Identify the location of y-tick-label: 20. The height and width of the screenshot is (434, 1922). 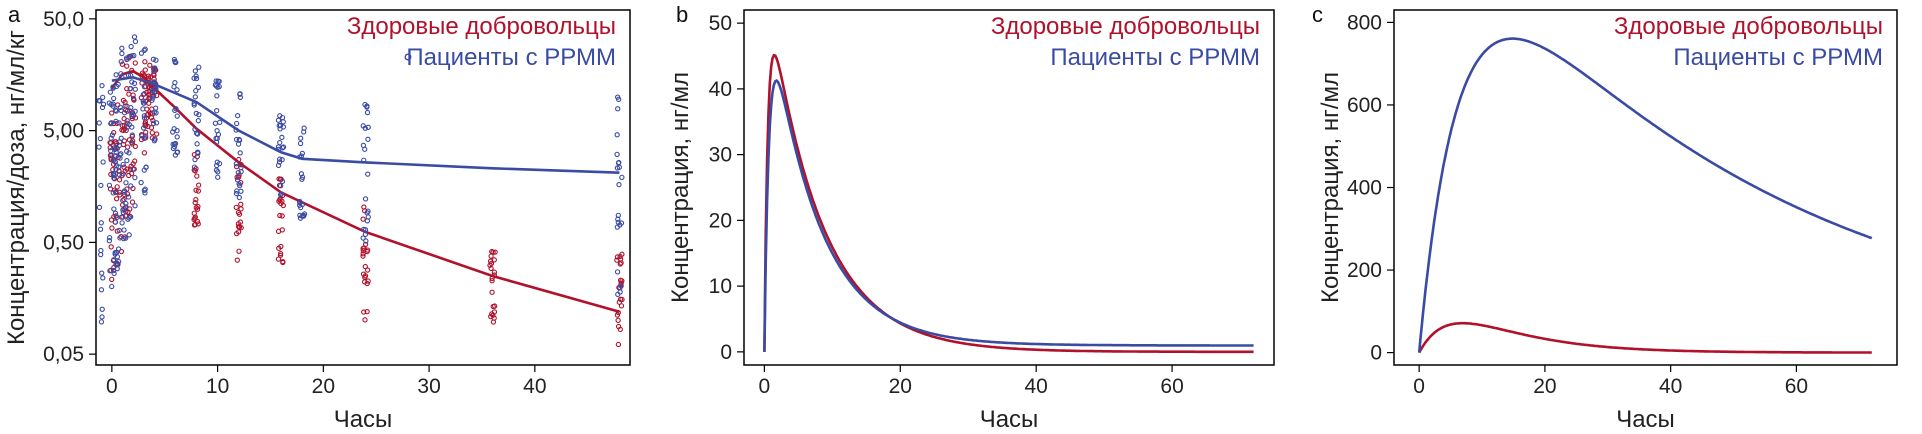
(720, 220).